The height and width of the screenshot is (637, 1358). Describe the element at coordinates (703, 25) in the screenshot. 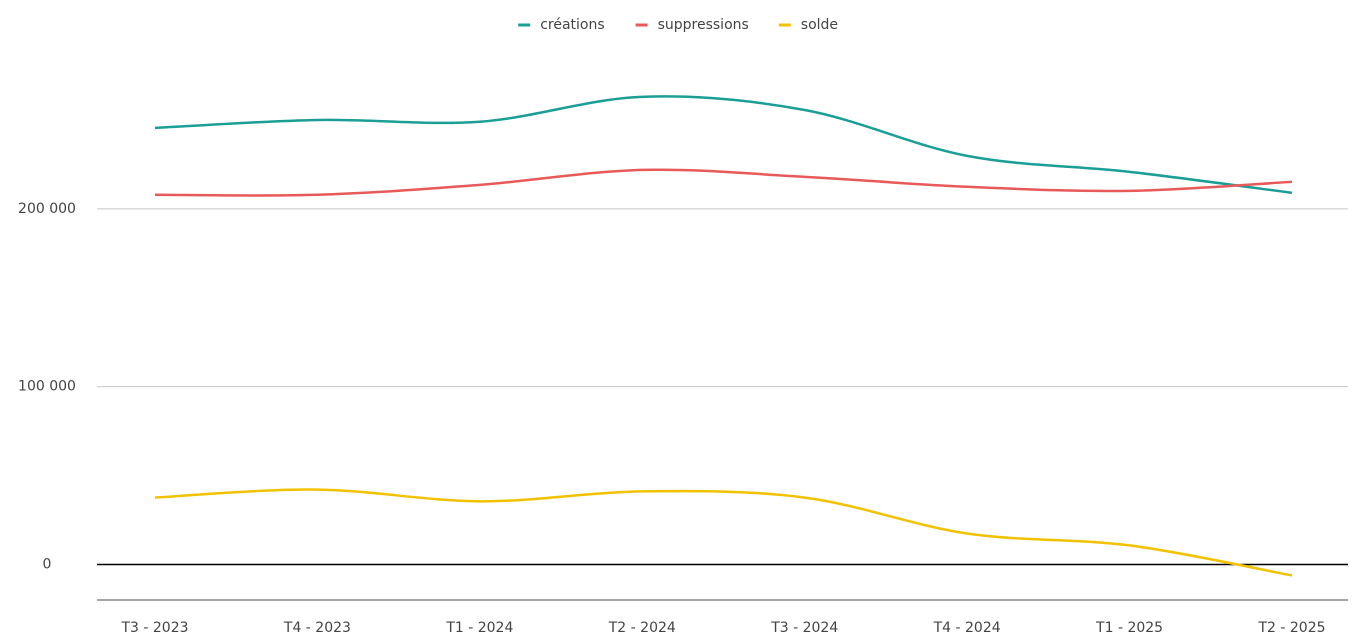

I see `legend-label: suppressions` at that location.